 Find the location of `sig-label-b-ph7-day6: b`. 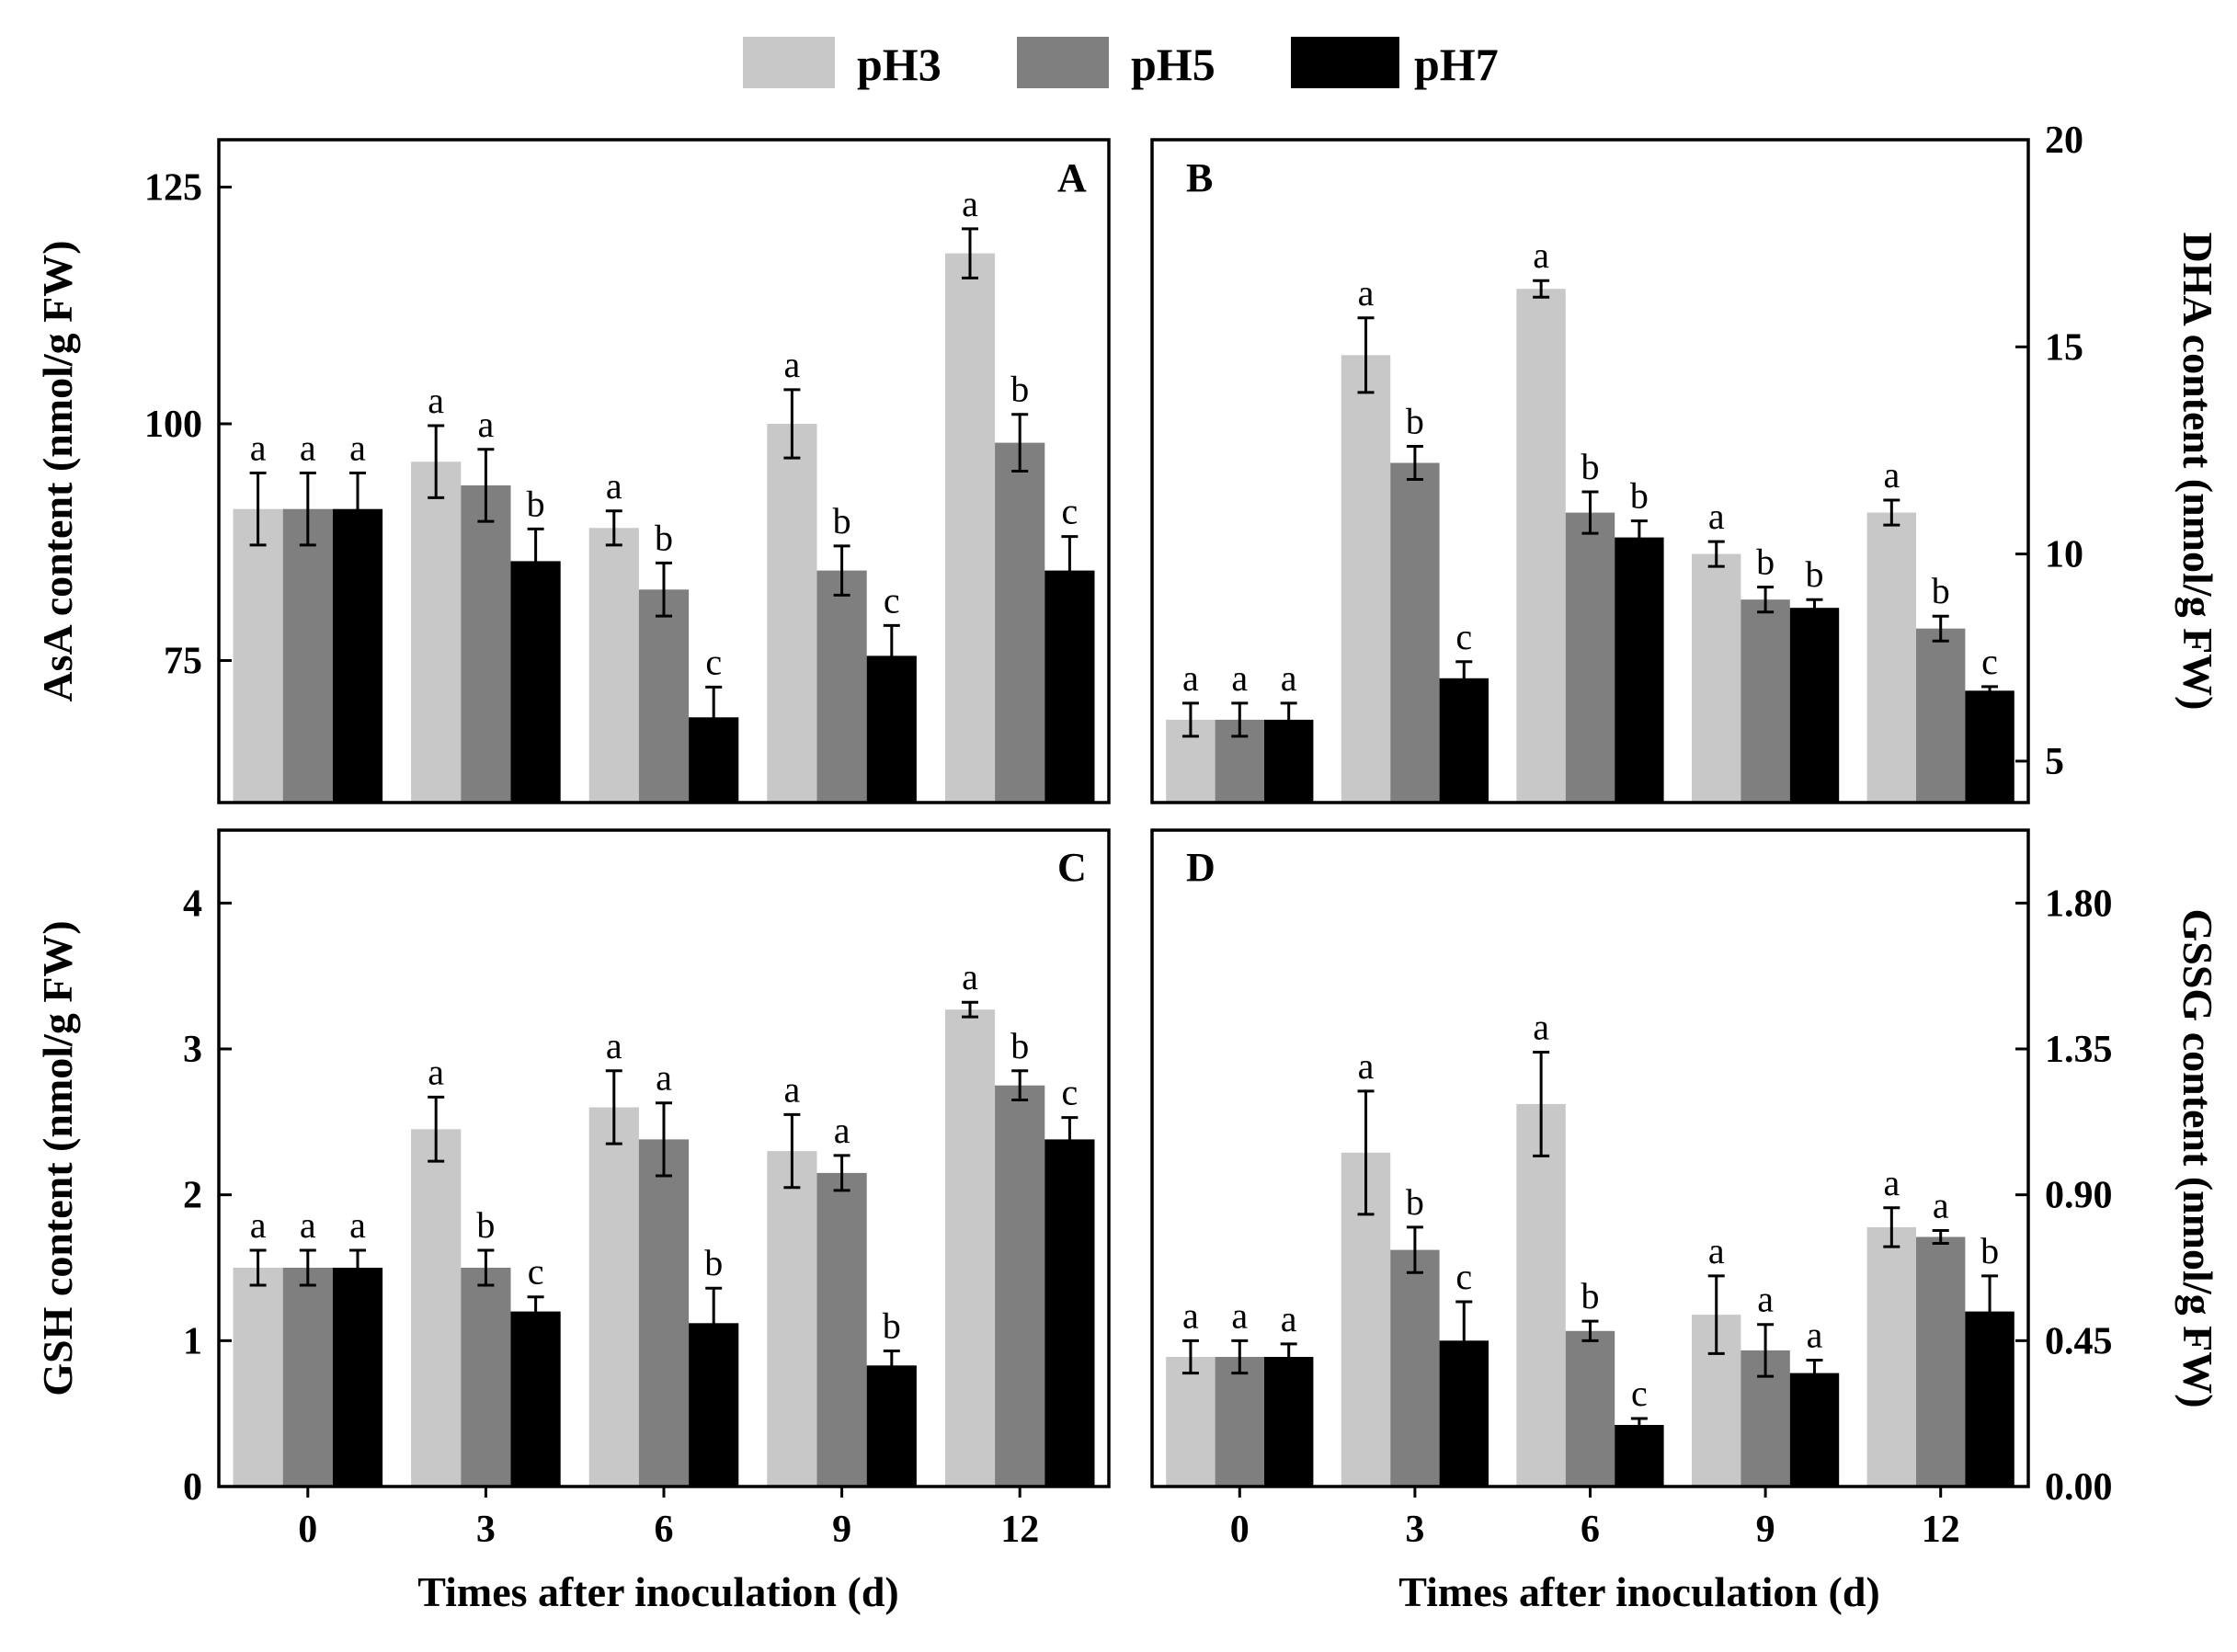

sig-label-b-ph7-day6: b is located at coordinates (1639, 496).